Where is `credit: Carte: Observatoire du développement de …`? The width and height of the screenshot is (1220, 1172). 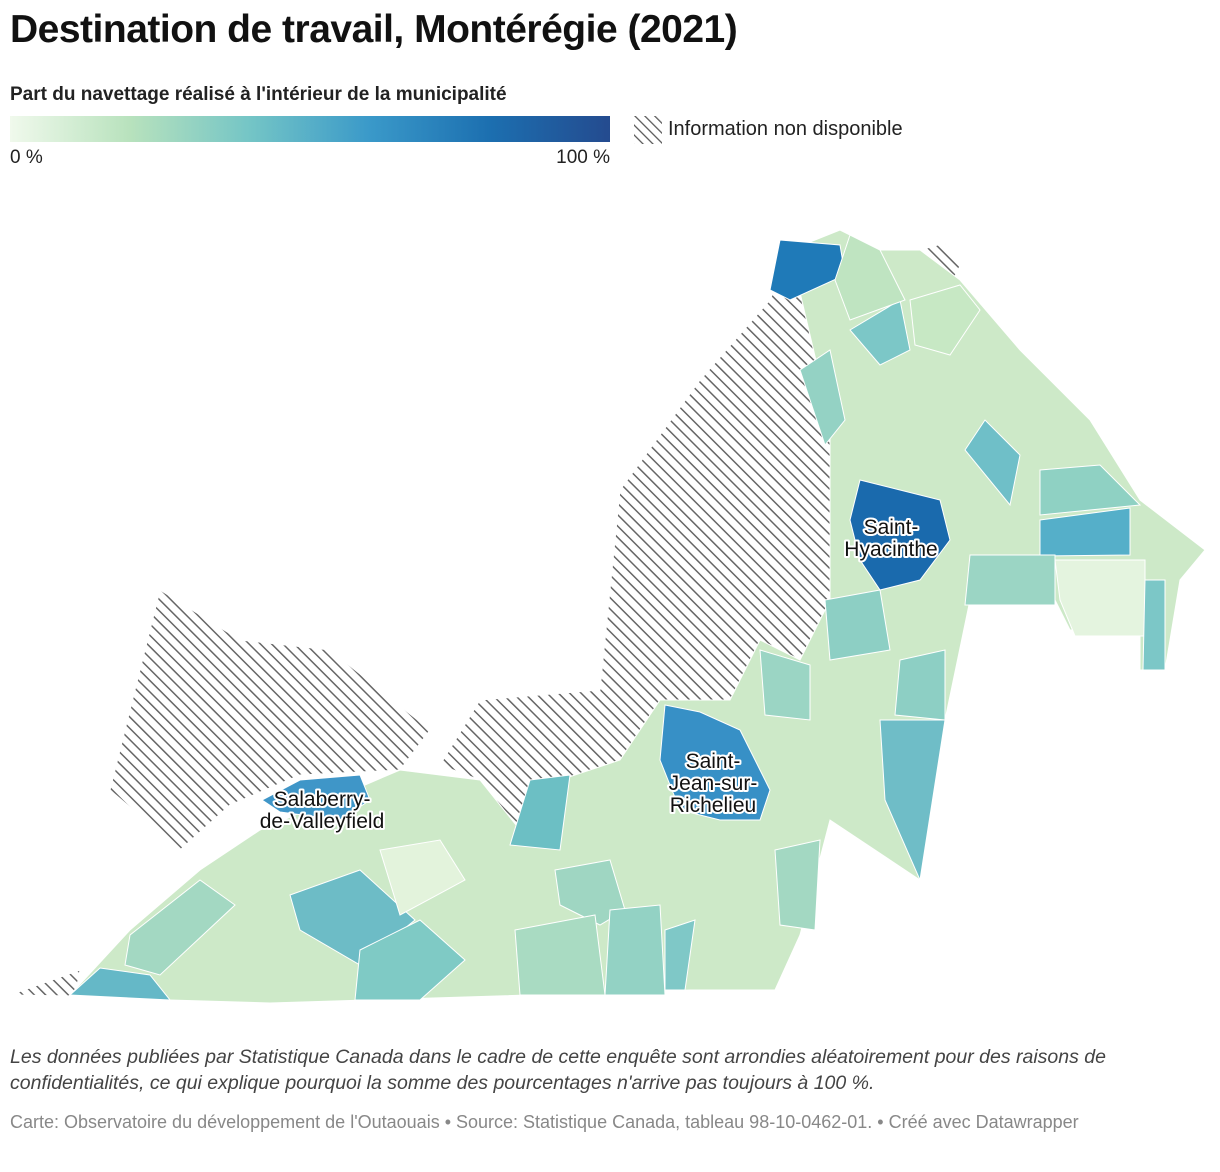 credit: Carte: Observatoire du développement de … is located at coordinates (544, 1122).